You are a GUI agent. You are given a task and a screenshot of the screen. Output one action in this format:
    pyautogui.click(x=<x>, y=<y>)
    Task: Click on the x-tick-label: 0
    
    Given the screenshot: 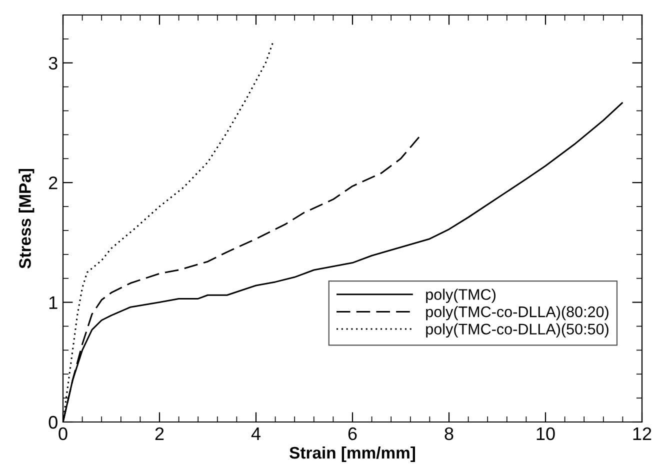 What is the action you would take?
    pyautogui.click(x=63, y=433)
    